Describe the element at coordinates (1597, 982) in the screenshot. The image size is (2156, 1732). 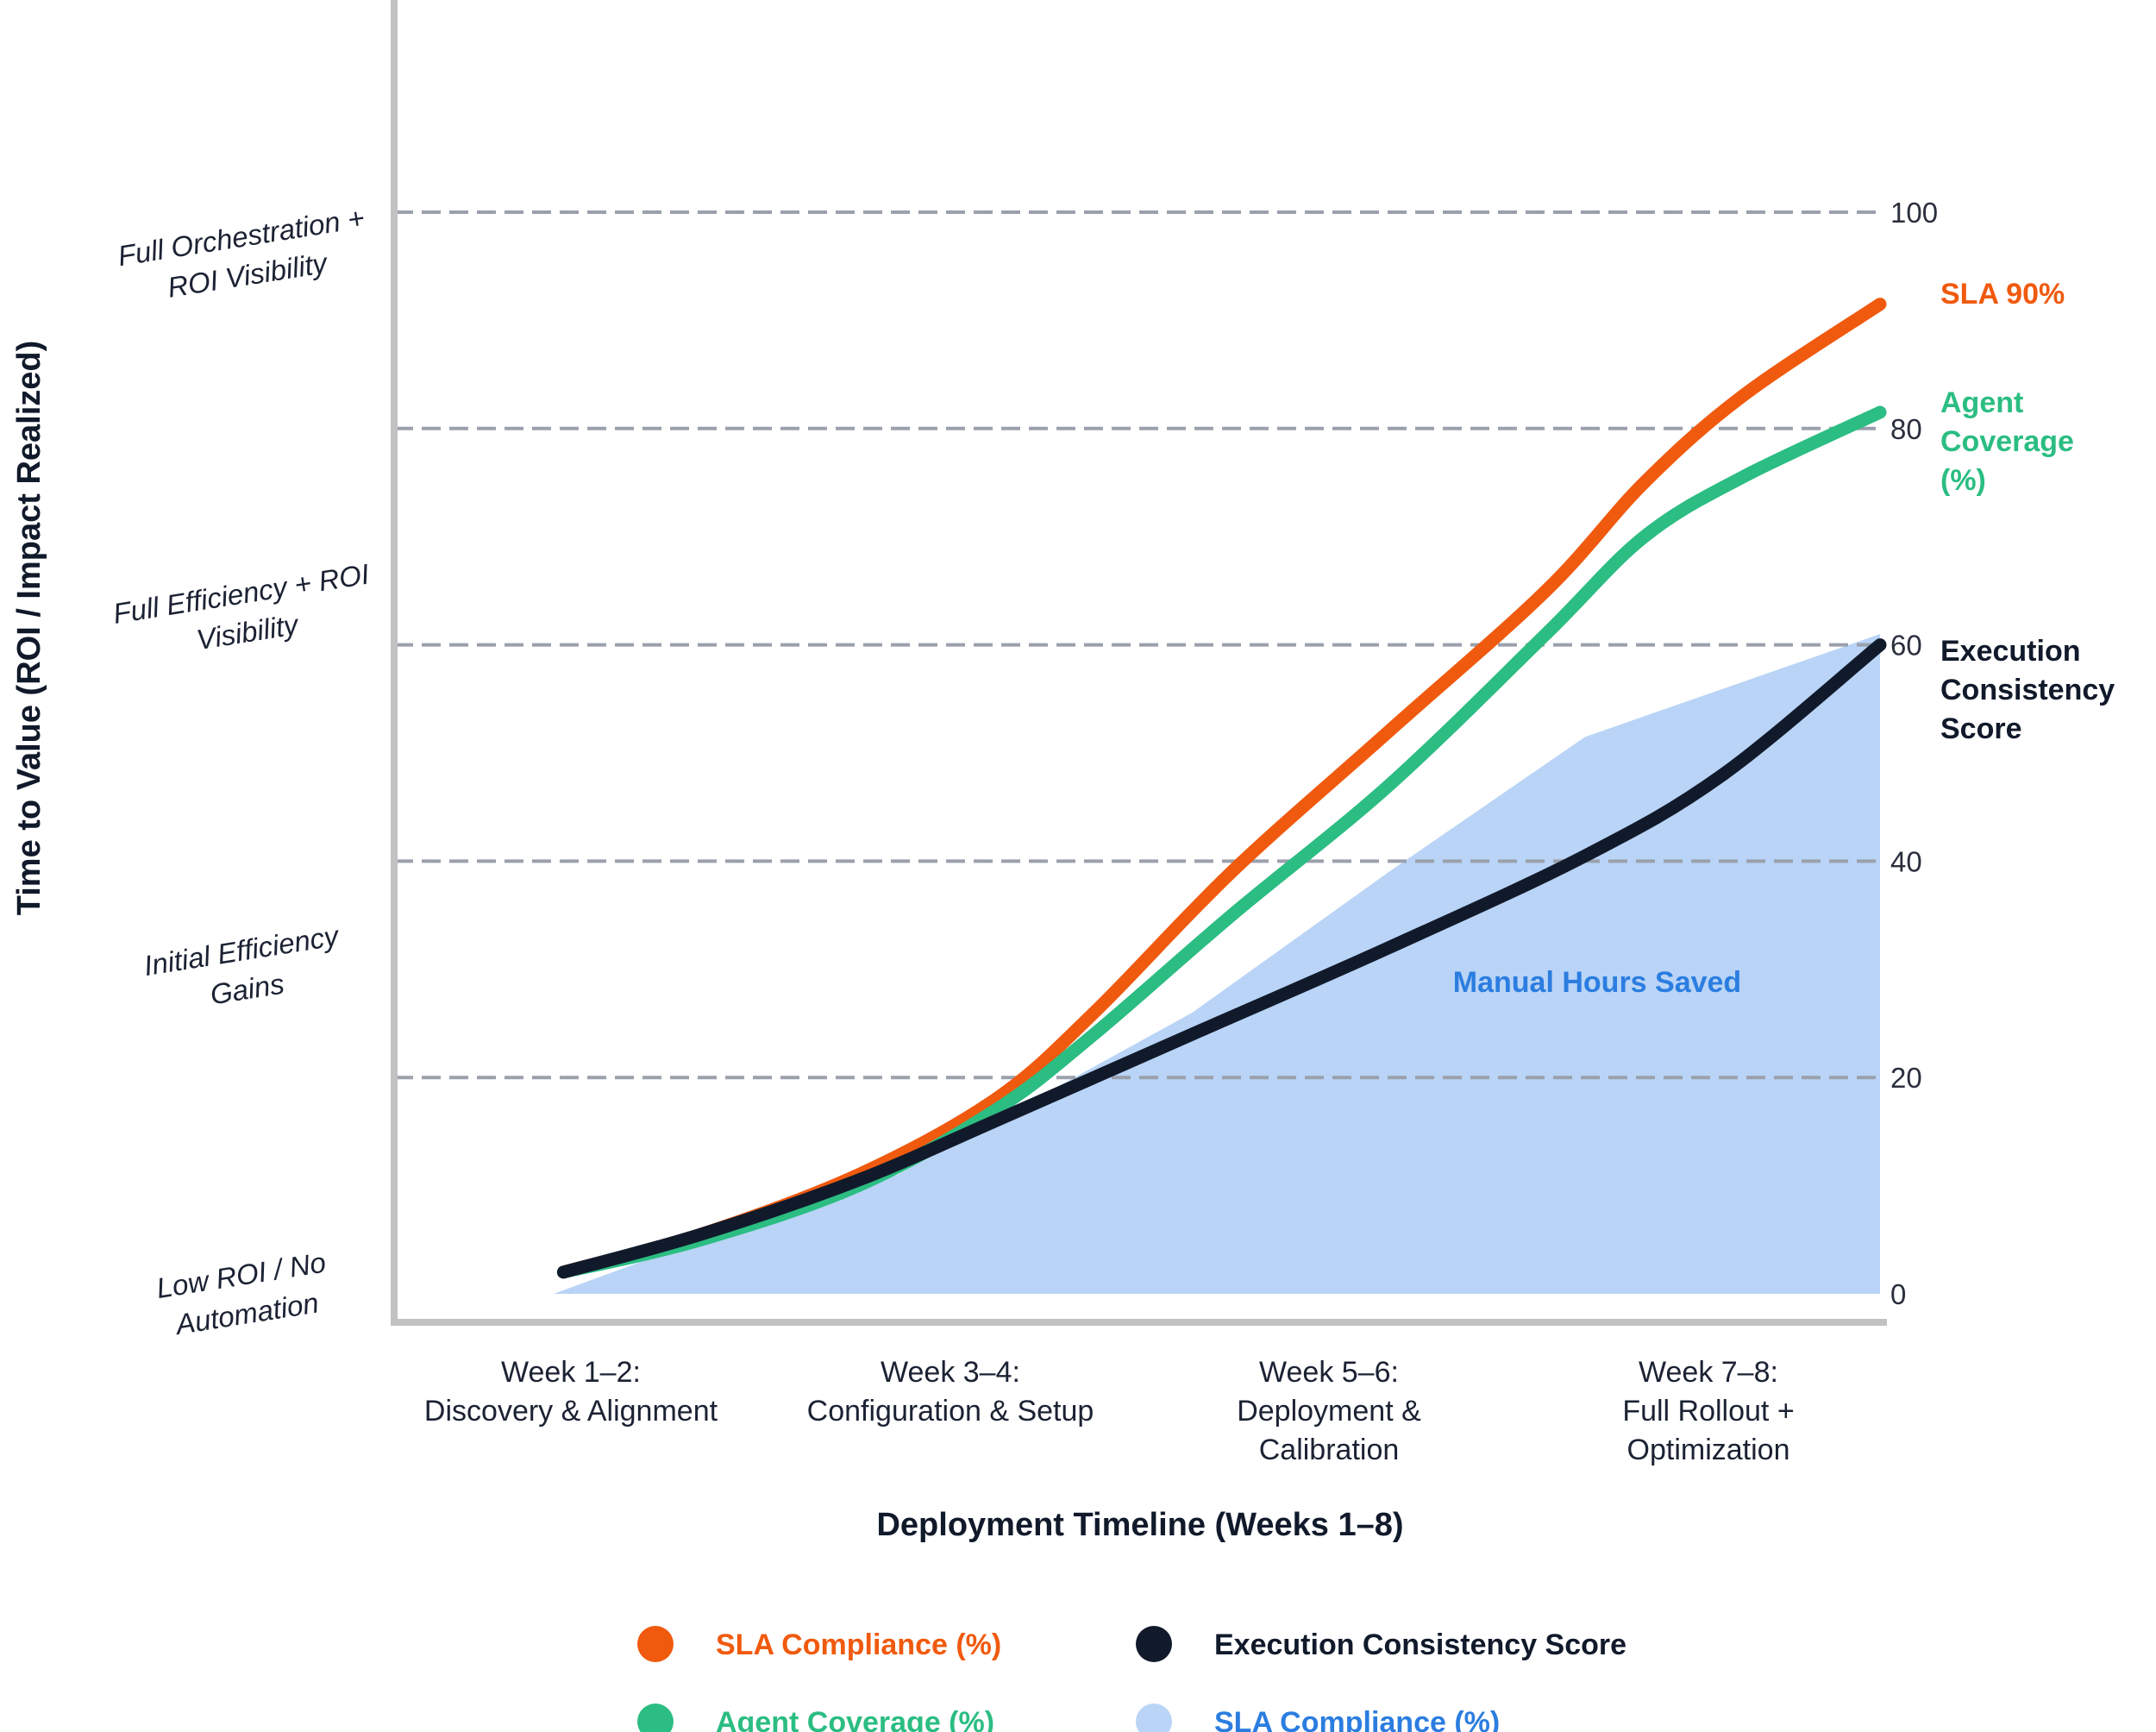
I see `area-annotation: Manual Hours Saved` at that location.